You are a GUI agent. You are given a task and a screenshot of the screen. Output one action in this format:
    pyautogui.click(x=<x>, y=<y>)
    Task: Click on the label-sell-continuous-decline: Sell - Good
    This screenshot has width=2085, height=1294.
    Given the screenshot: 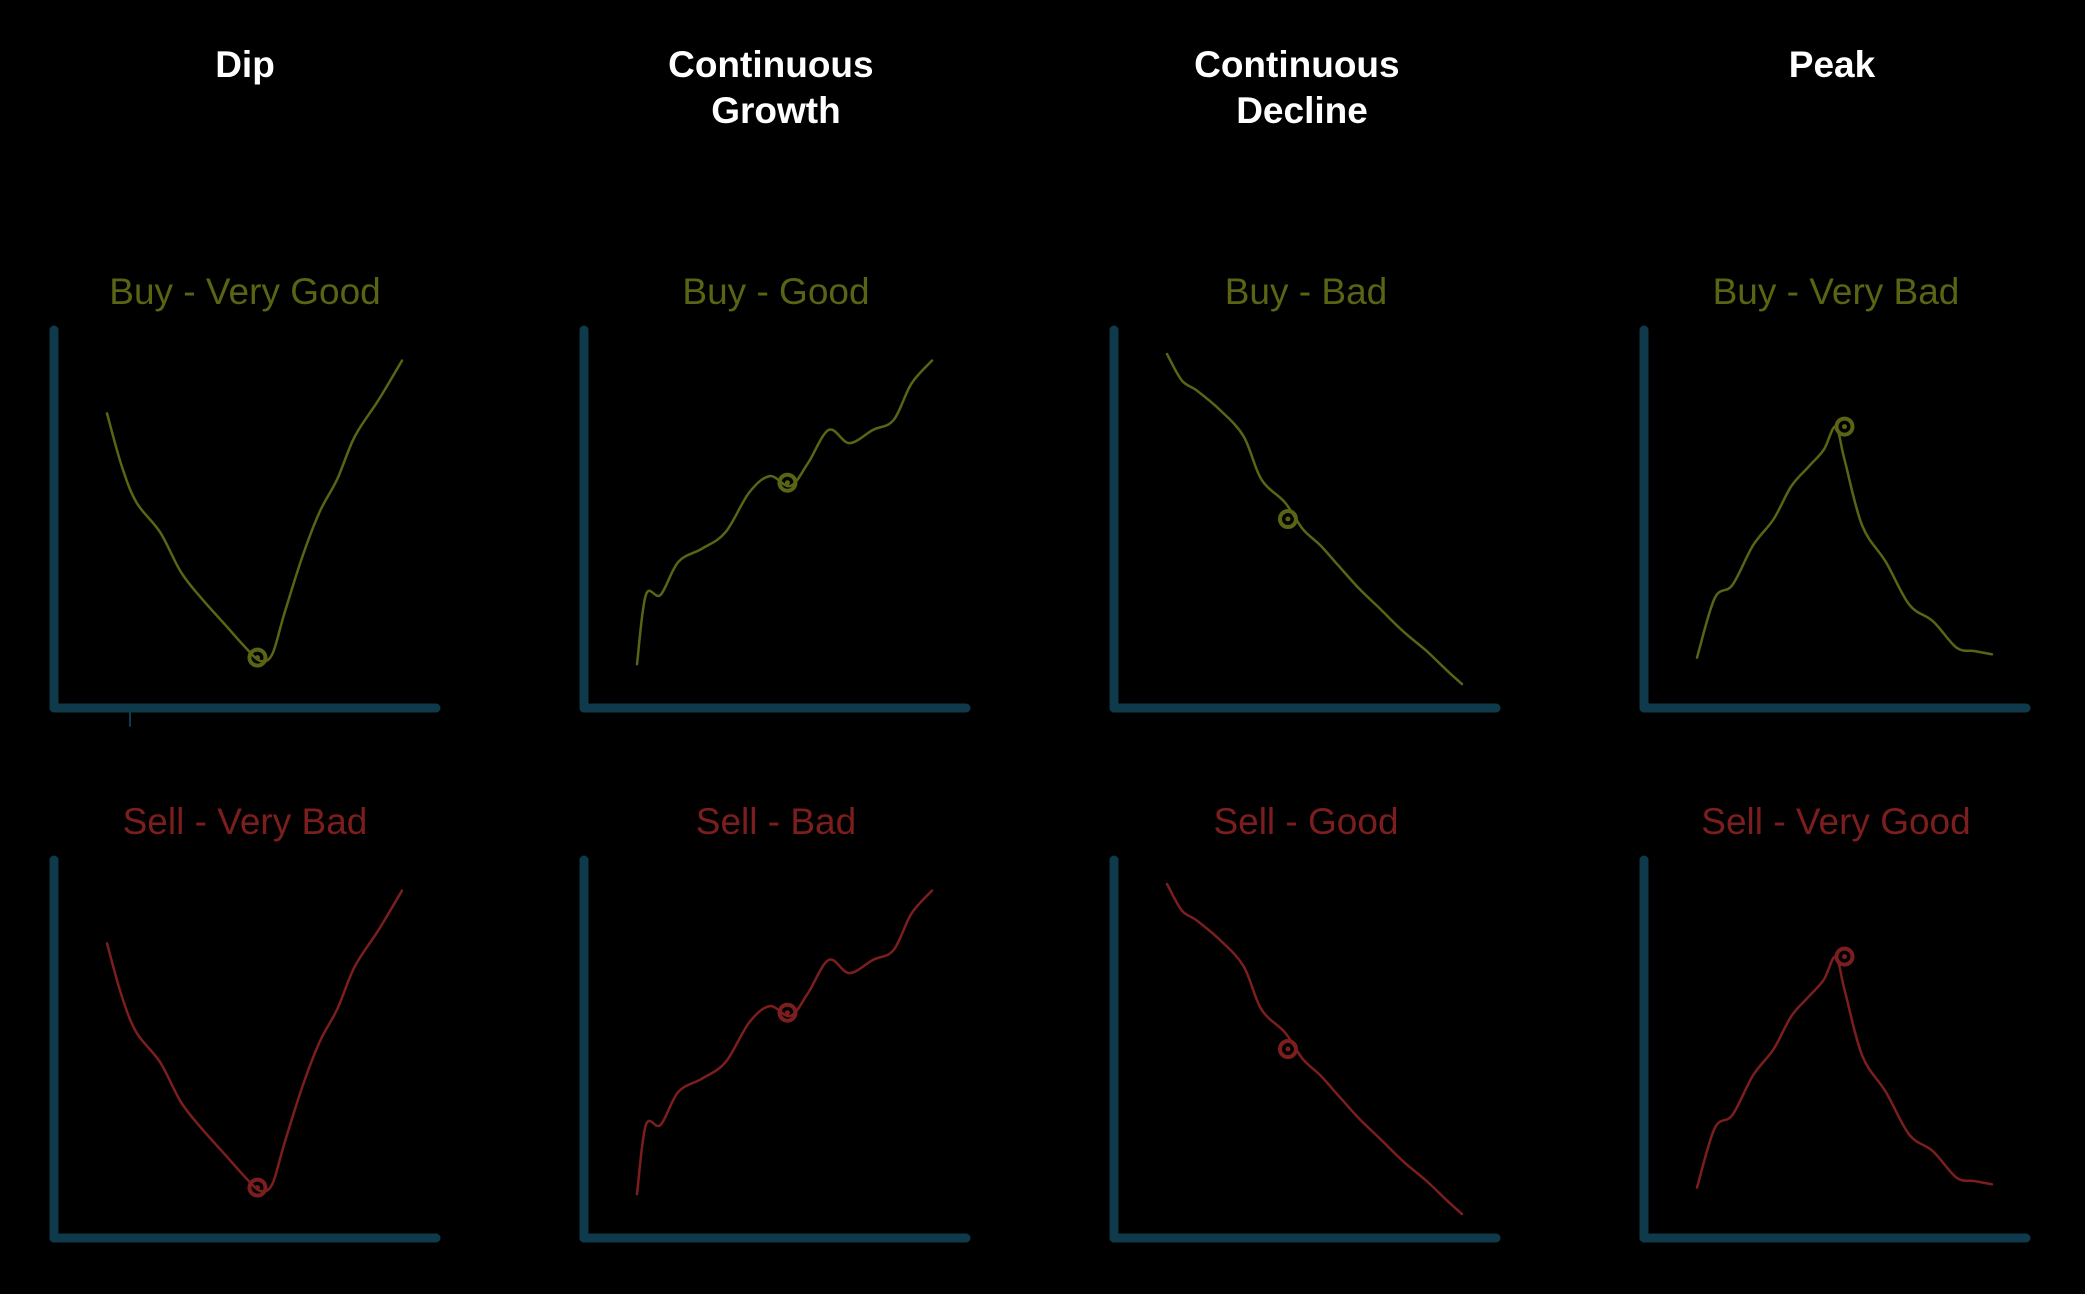 What is the action you would take?
    pyautogui.click(x=1305, y=821)
    